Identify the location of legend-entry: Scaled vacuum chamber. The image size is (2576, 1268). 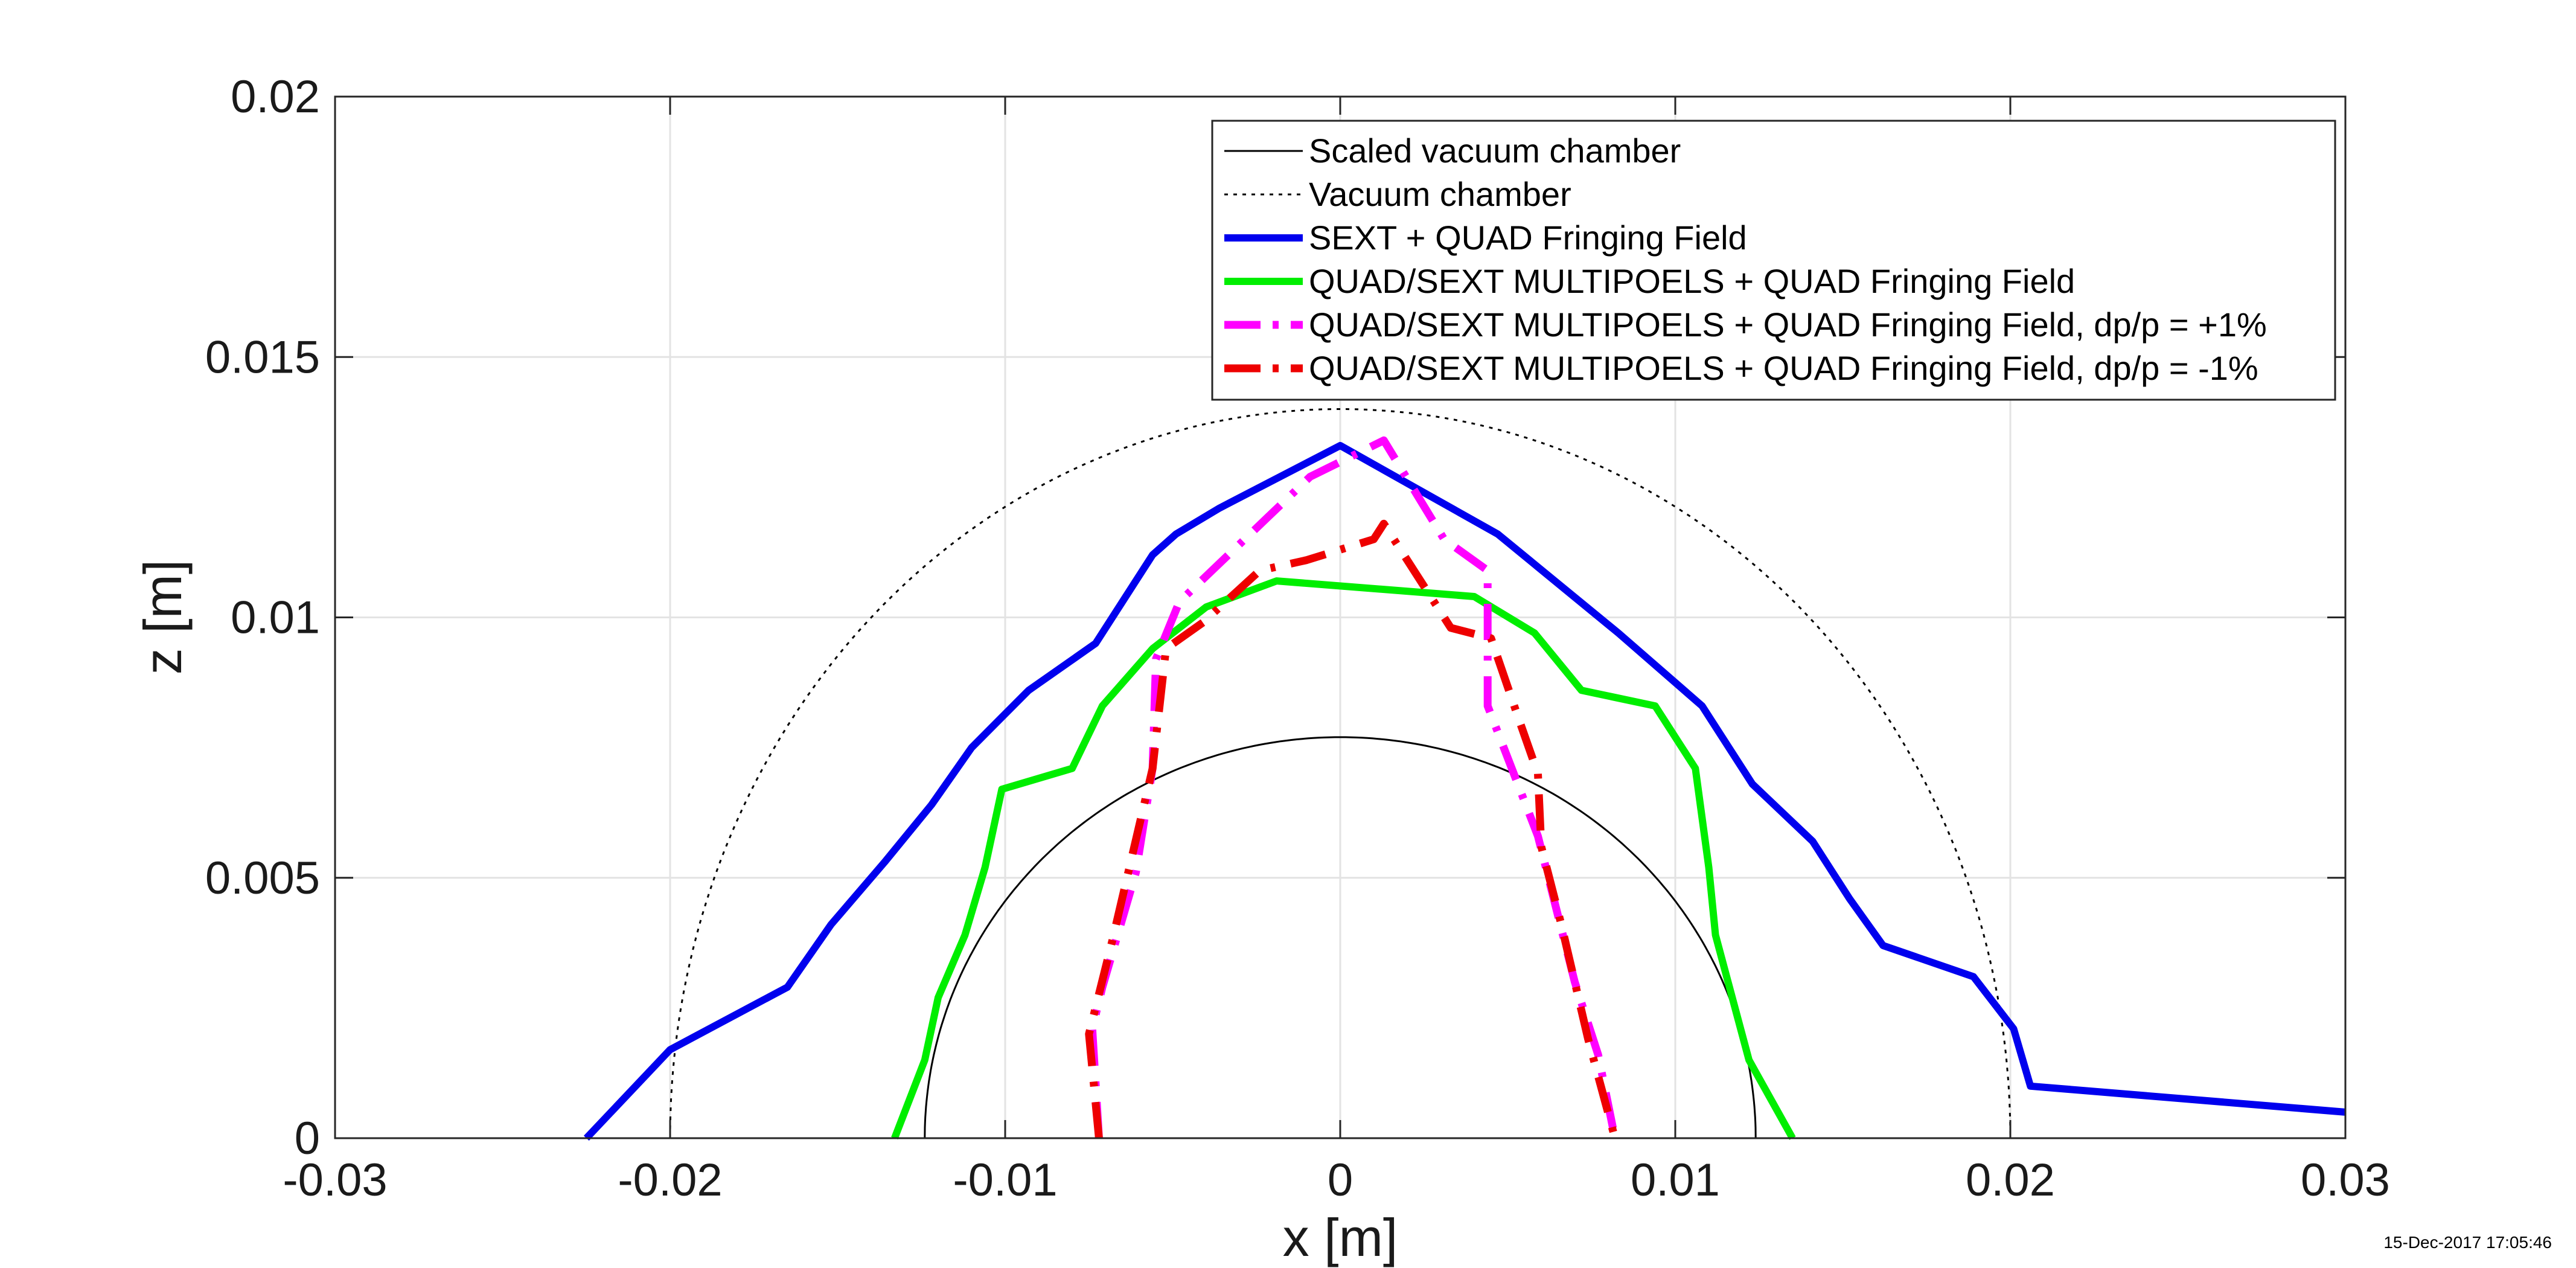
(1495, 151).